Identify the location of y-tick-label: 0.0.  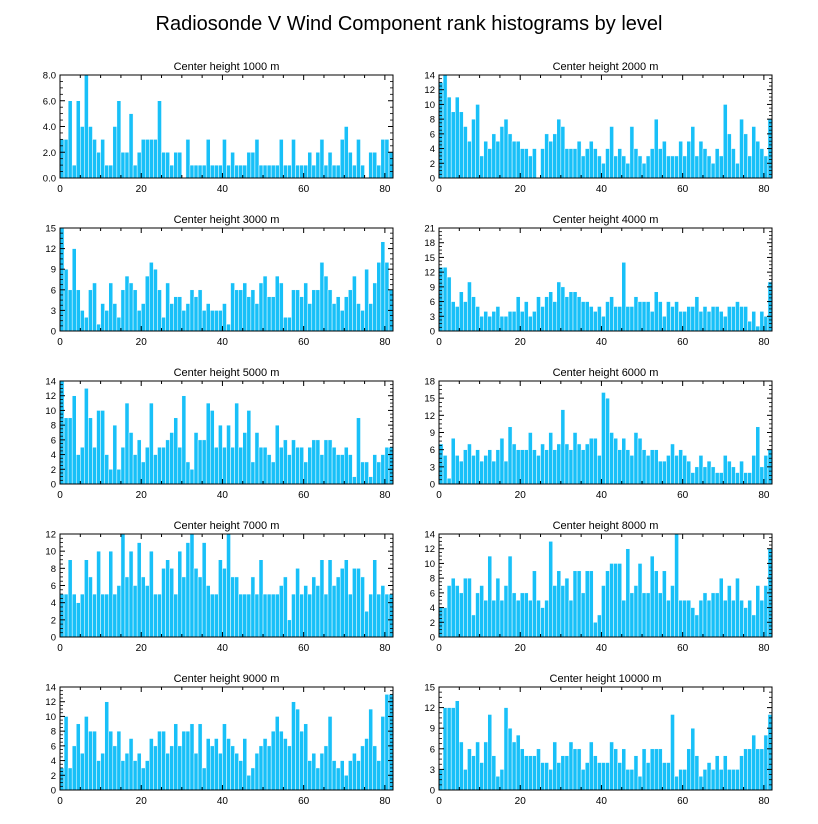
(49, 179).